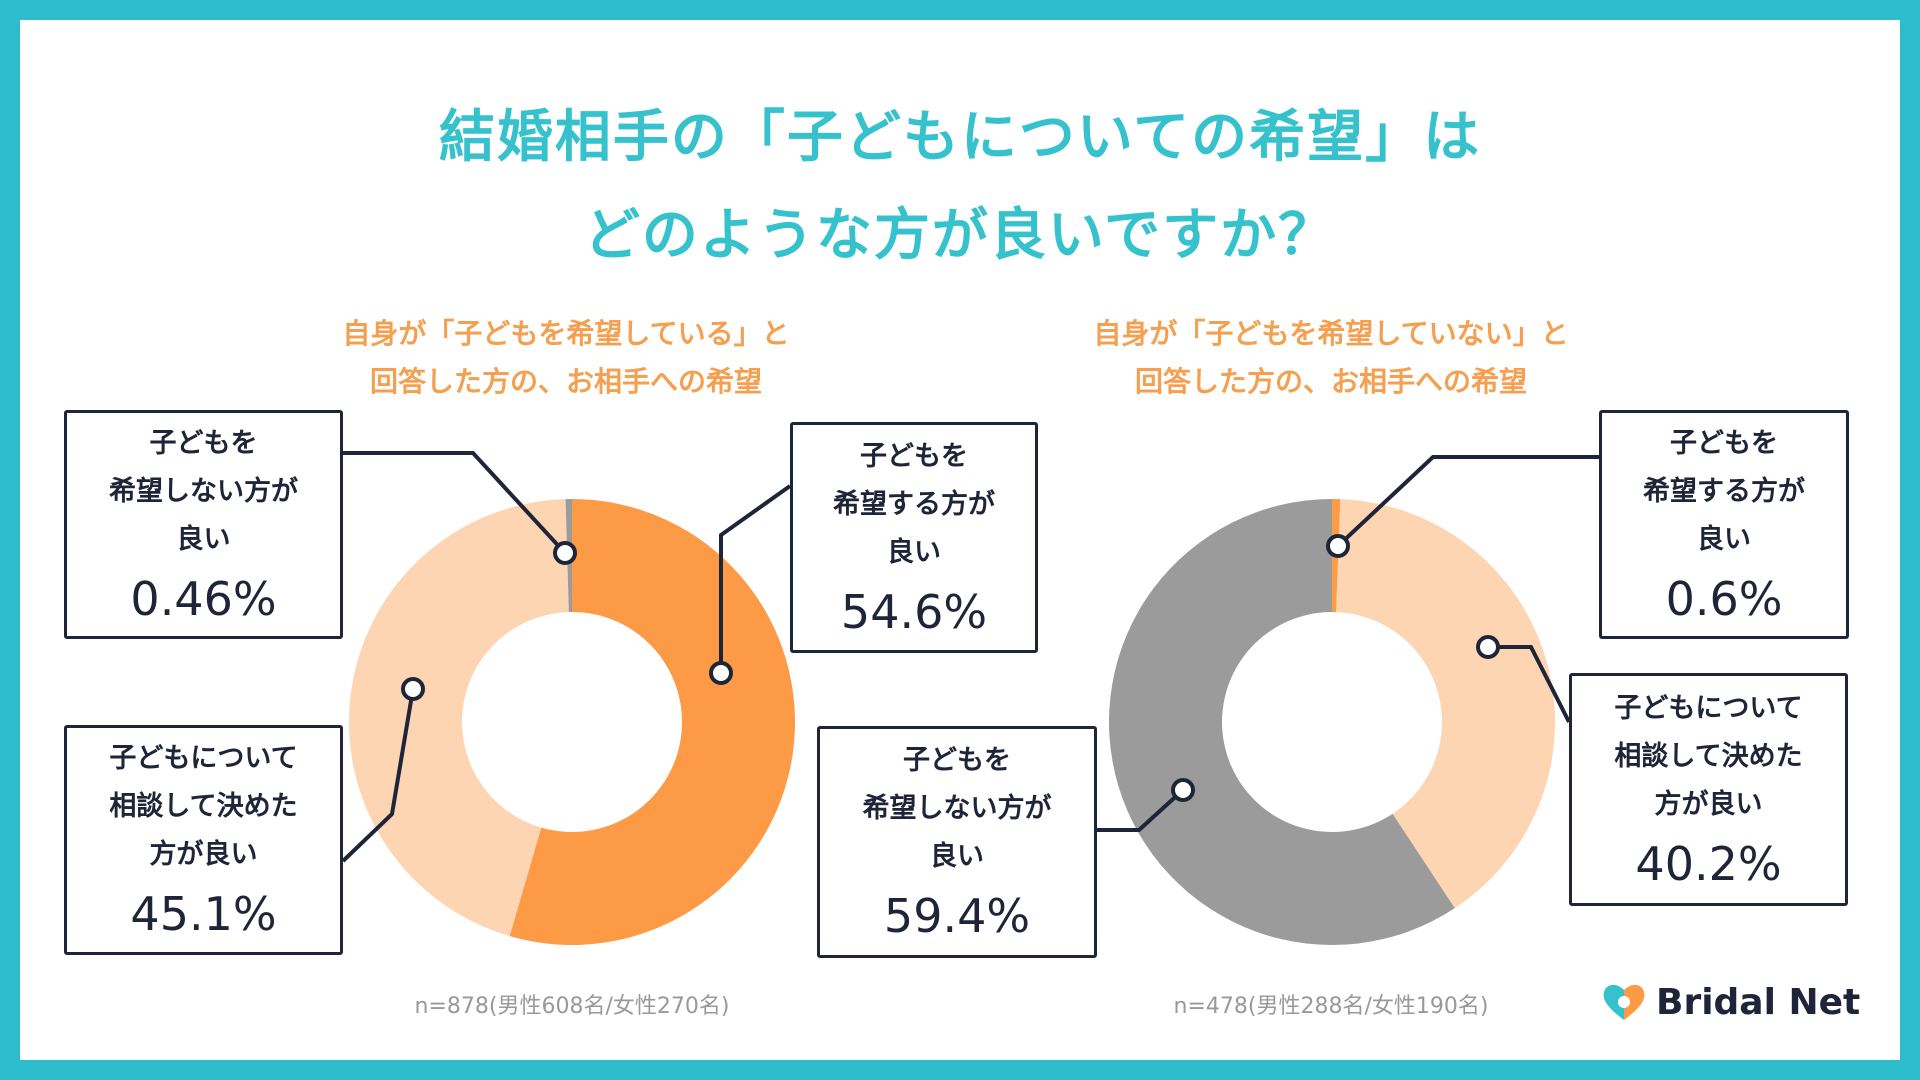 Image resolution: width=1920 pixels, height=1080 pixels. Describe the element at coordinates (1331, 333) in the screenshot. I see `right-subtitle-line-1: 自身が「子どもを希望していない」と` at that location.